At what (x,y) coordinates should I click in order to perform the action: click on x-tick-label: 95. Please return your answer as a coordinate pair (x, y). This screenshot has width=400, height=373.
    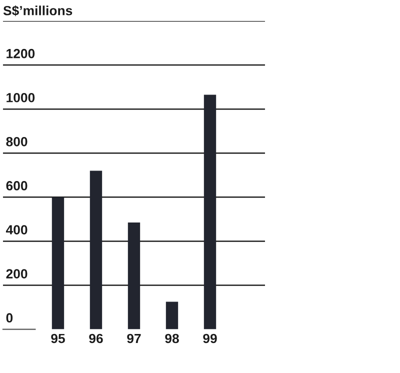
    Looking at the image, I should click on (58, 339).